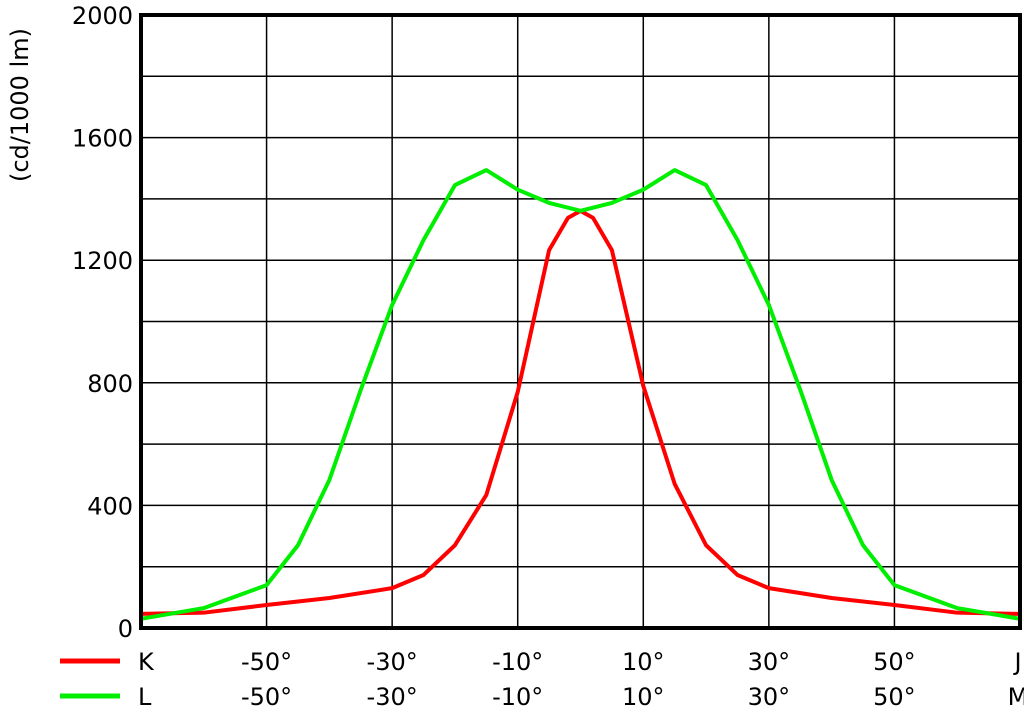  What do you see at coordinates (146, 662) in the screenshot?
I see `legend-label: K` at bounding box center [146, 662].